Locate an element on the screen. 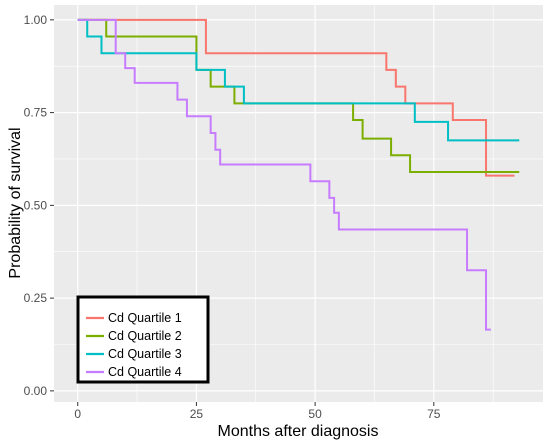 The height and width of the screenshot is (443, 550). legend-box is located at coordinates (143, 339).